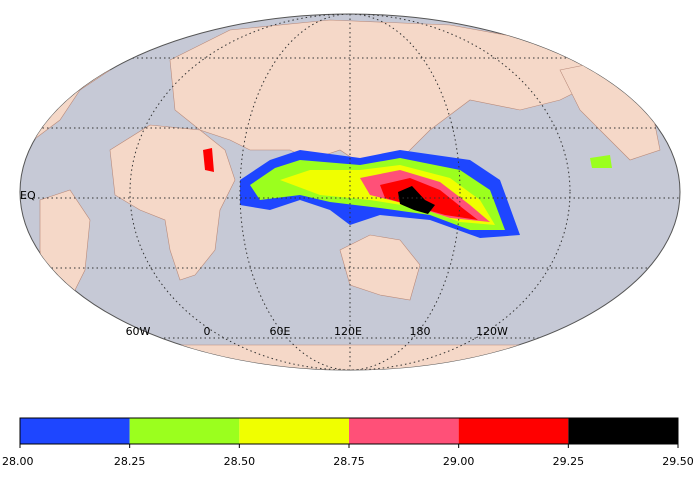 Image resolution: width=700 pixels, height=478 pixels. Describe the element at coordinates (130, 461) in the screenshot. I see `colorbar-tick-label: 28.25` at that location.